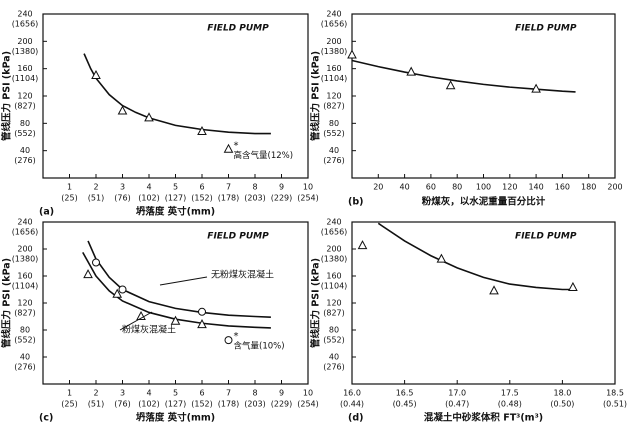 The height and width of the screenshot is (422, 640). What do you see at coordinates (431, 187) in the screenshot?
I see `x-tick-label: 60` at bounding box center [431, 187].